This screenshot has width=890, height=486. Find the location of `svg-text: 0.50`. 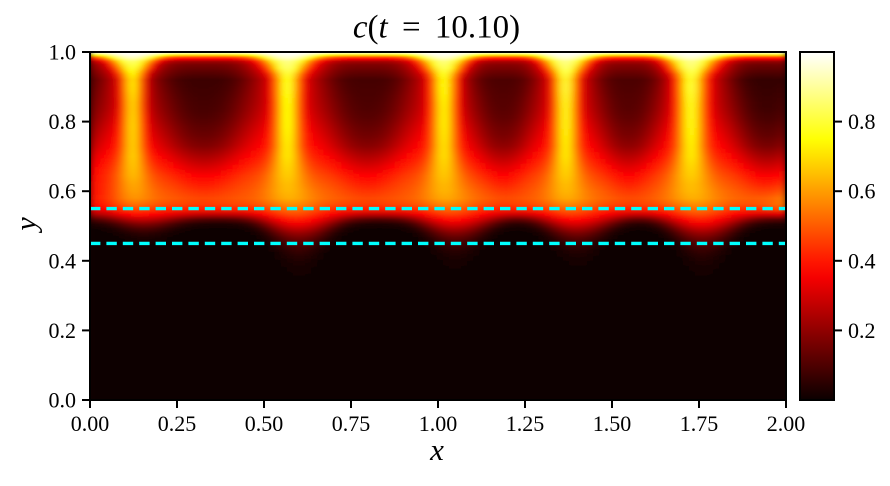

svg-text: 0.50 is located at coordinates (264, 423).